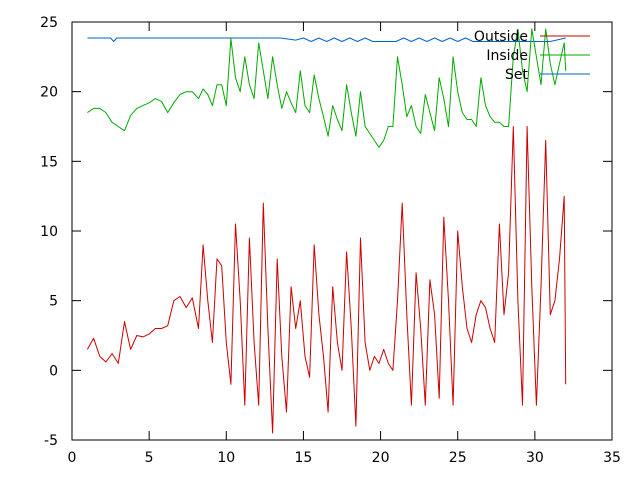  What do you see at coordinates (53, 302) in the screenshot?
I see `y-tick-label: 5` at bounding box center [53, 302].